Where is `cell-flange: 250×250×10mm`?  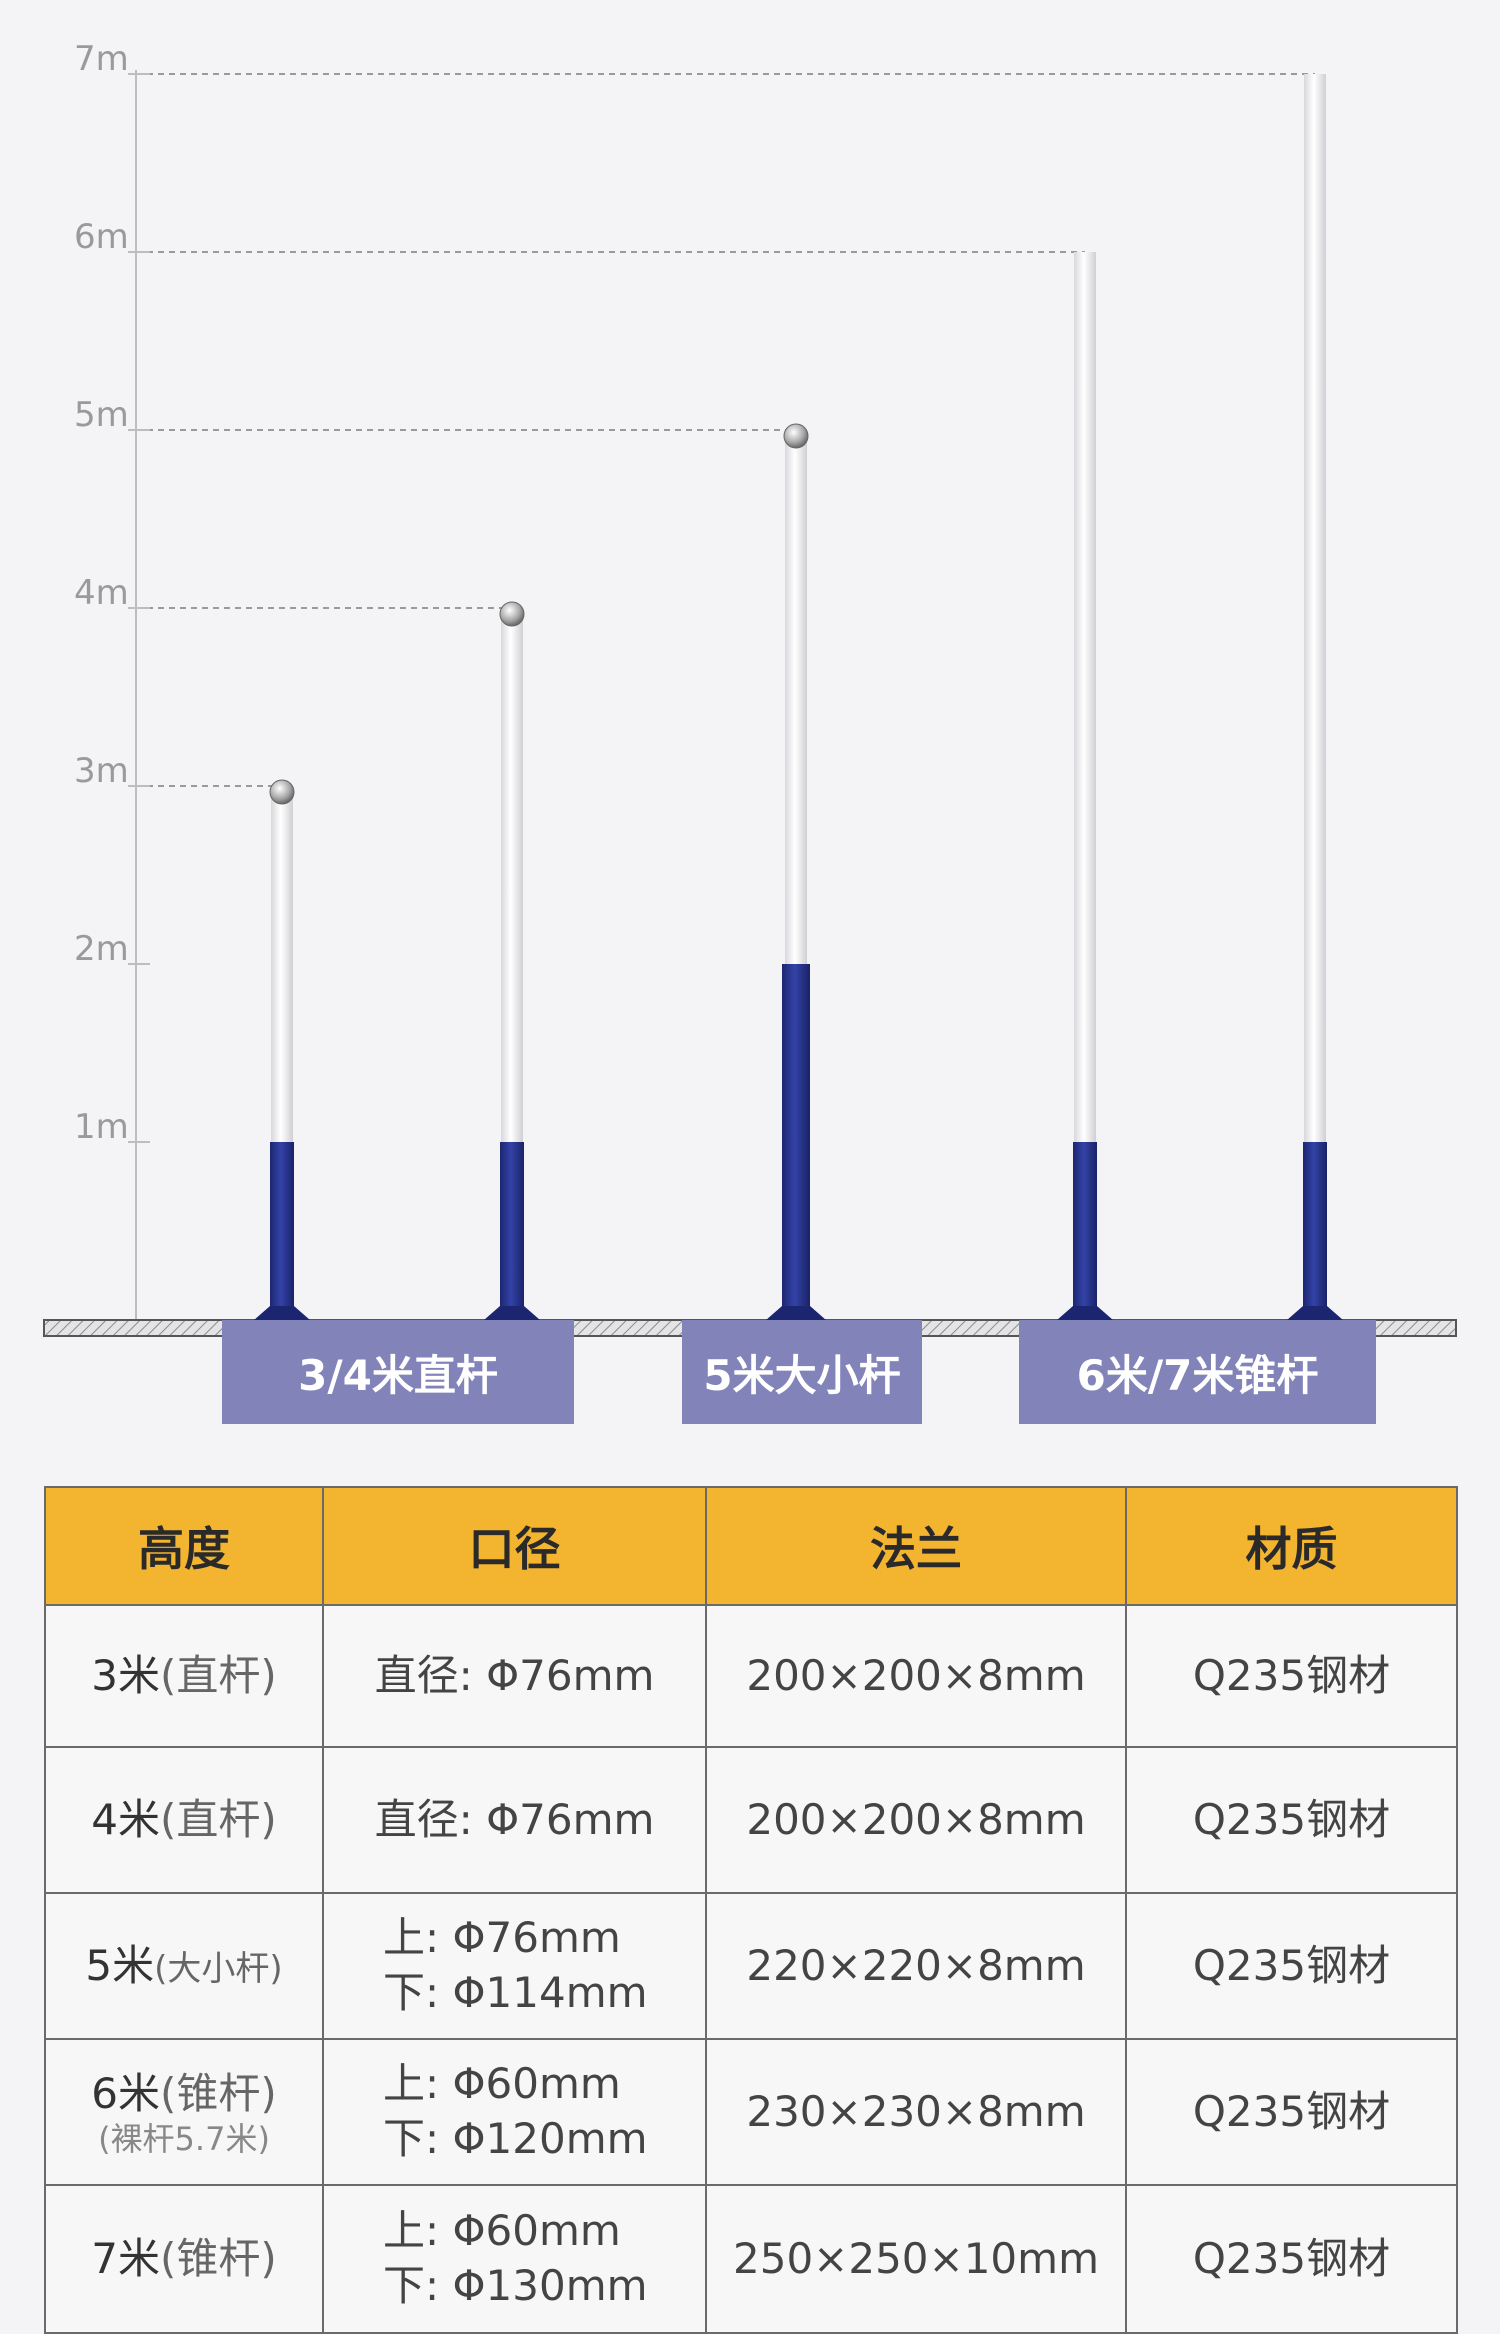
cell-flange: 250×250×10mm is located at coordinates (916, 2259).